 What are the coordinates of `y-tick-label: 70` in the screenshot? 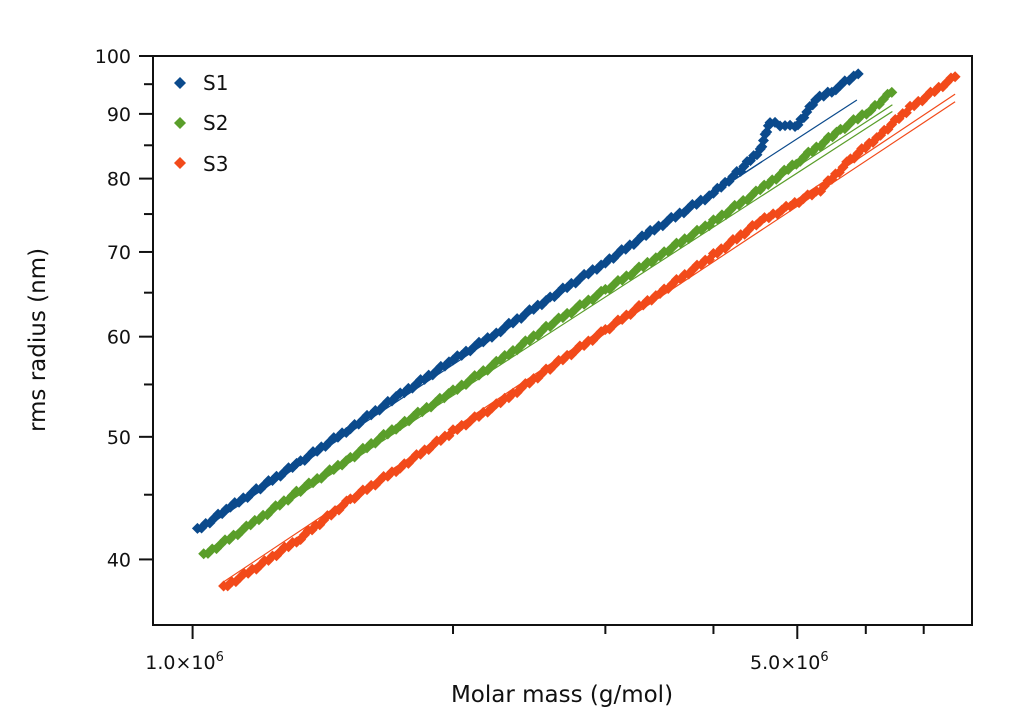 It's located at (119, 253).